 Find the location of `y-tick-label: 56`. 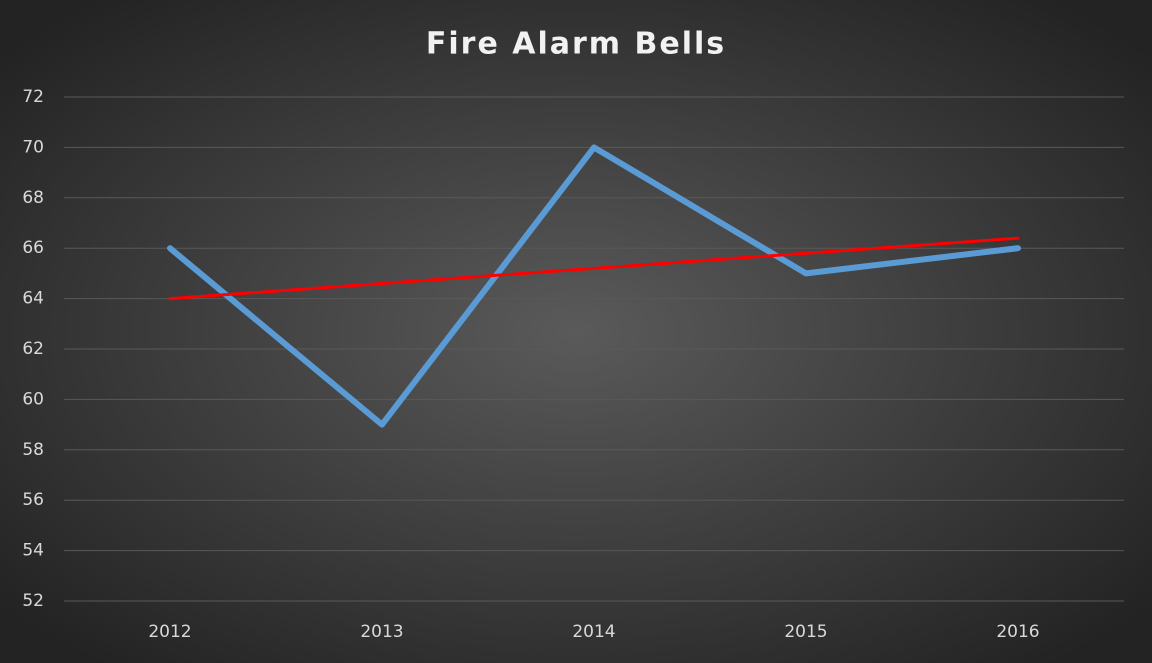

y-tick-label: 56 is located at coordinates (33, 500).